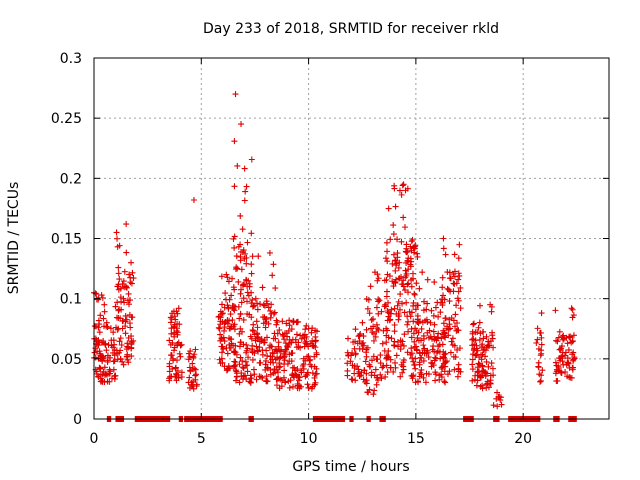 The image size is (640, 480). I want to click on x-tick-label: 15, so click(416, 439).